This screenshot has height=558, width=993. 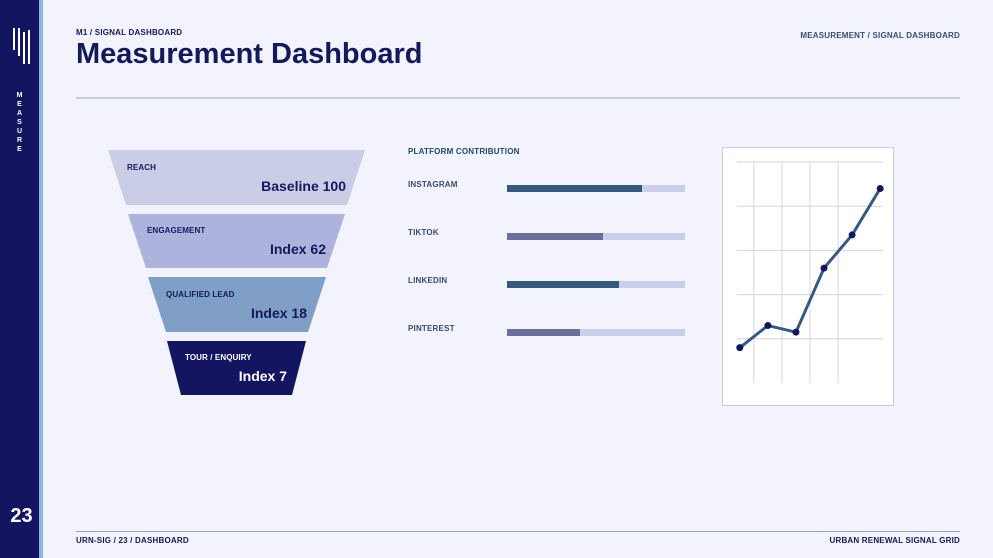 I want to click on platform-row-linkedin: LINKEDIN, so click(x=548, y=283).